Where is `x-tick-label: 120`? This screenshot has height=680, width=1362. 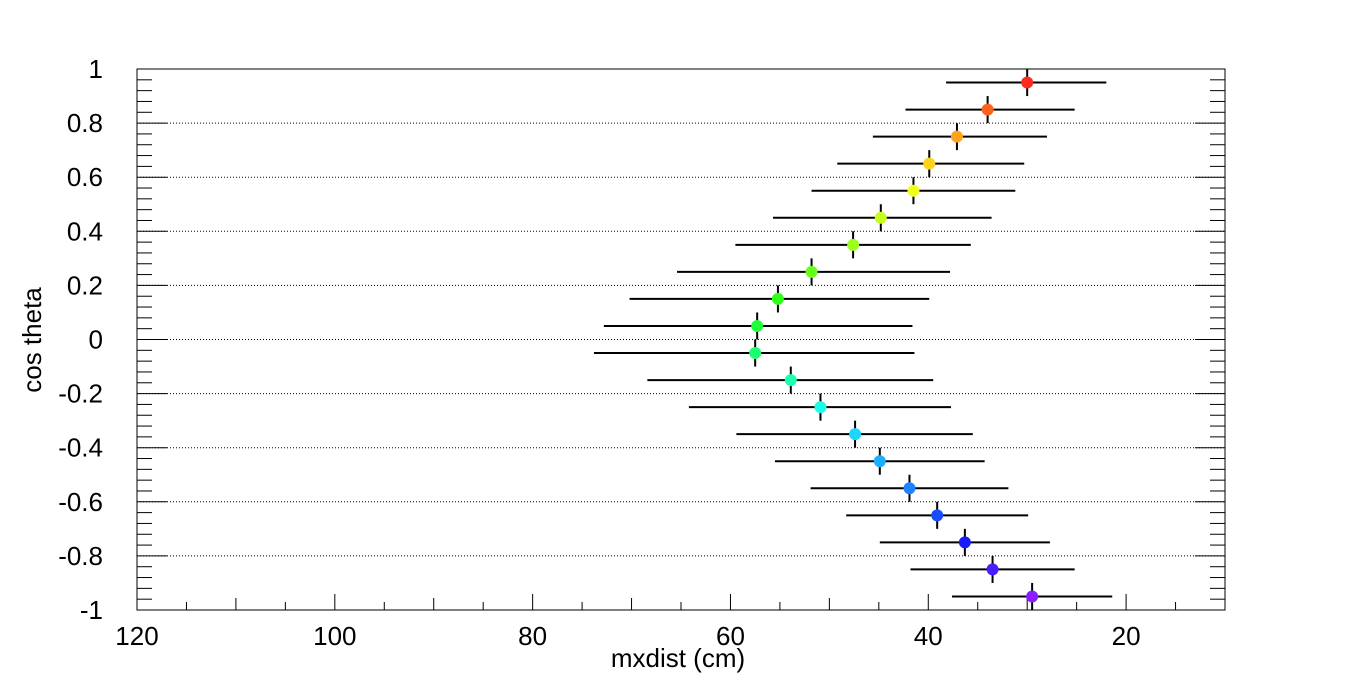 x-tick-label: 120 is located at coordinates (136, 636).